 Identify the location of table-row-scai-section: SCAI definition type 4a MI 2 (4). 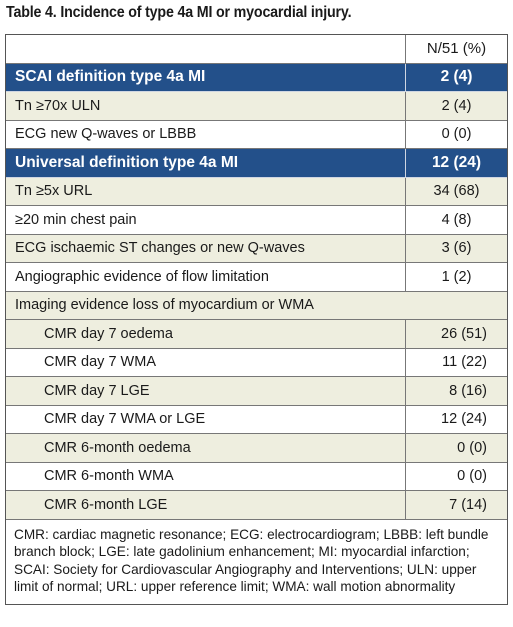
(256, 77).